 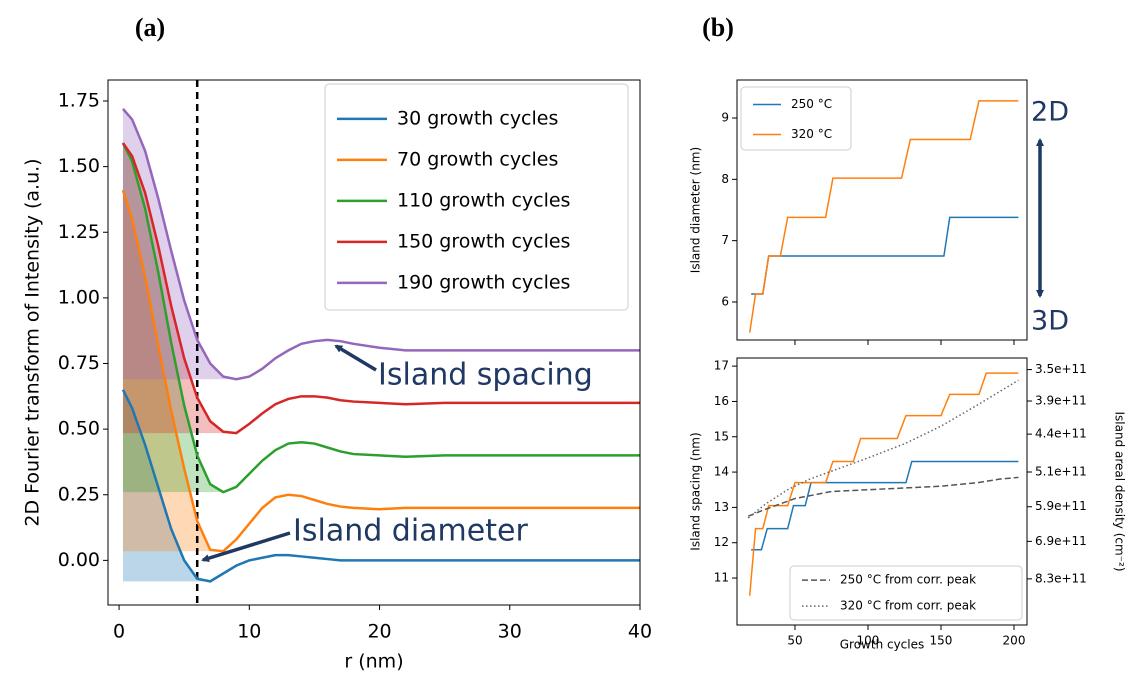 I want to click on legend-label: 250 °C from corr. peak, so click(x=908, y=580).